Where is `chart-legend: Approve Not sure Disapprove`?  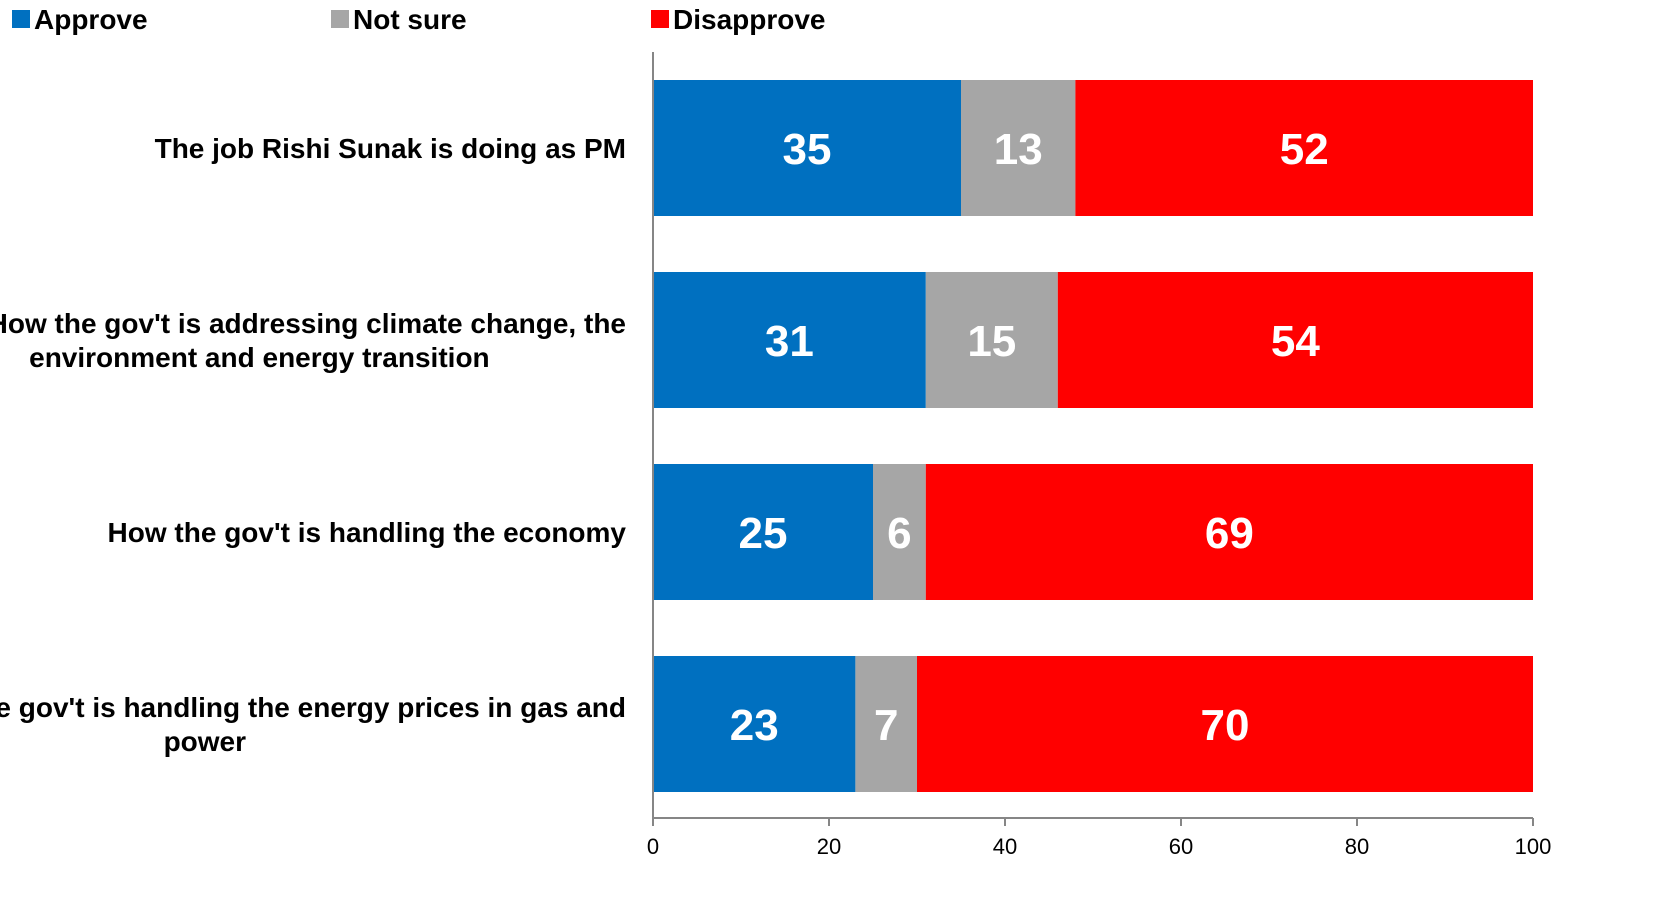 chart-legend: Approve Not sure Disapprove is located at coordinates (419, 19).